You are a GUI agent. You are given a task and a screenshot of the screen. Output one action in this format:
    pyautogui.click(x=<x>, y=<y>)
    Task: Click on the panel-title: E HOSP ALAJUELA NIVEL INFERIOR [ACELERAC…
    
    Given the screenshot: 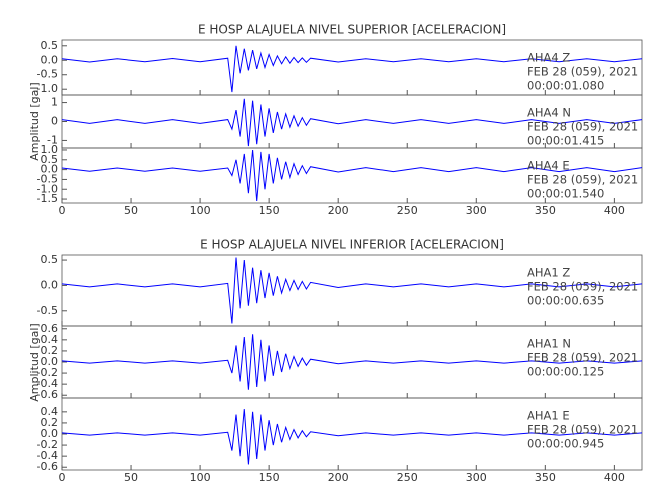 What is the action you would take?
    pyautogui.click(x=352, y=245)
    